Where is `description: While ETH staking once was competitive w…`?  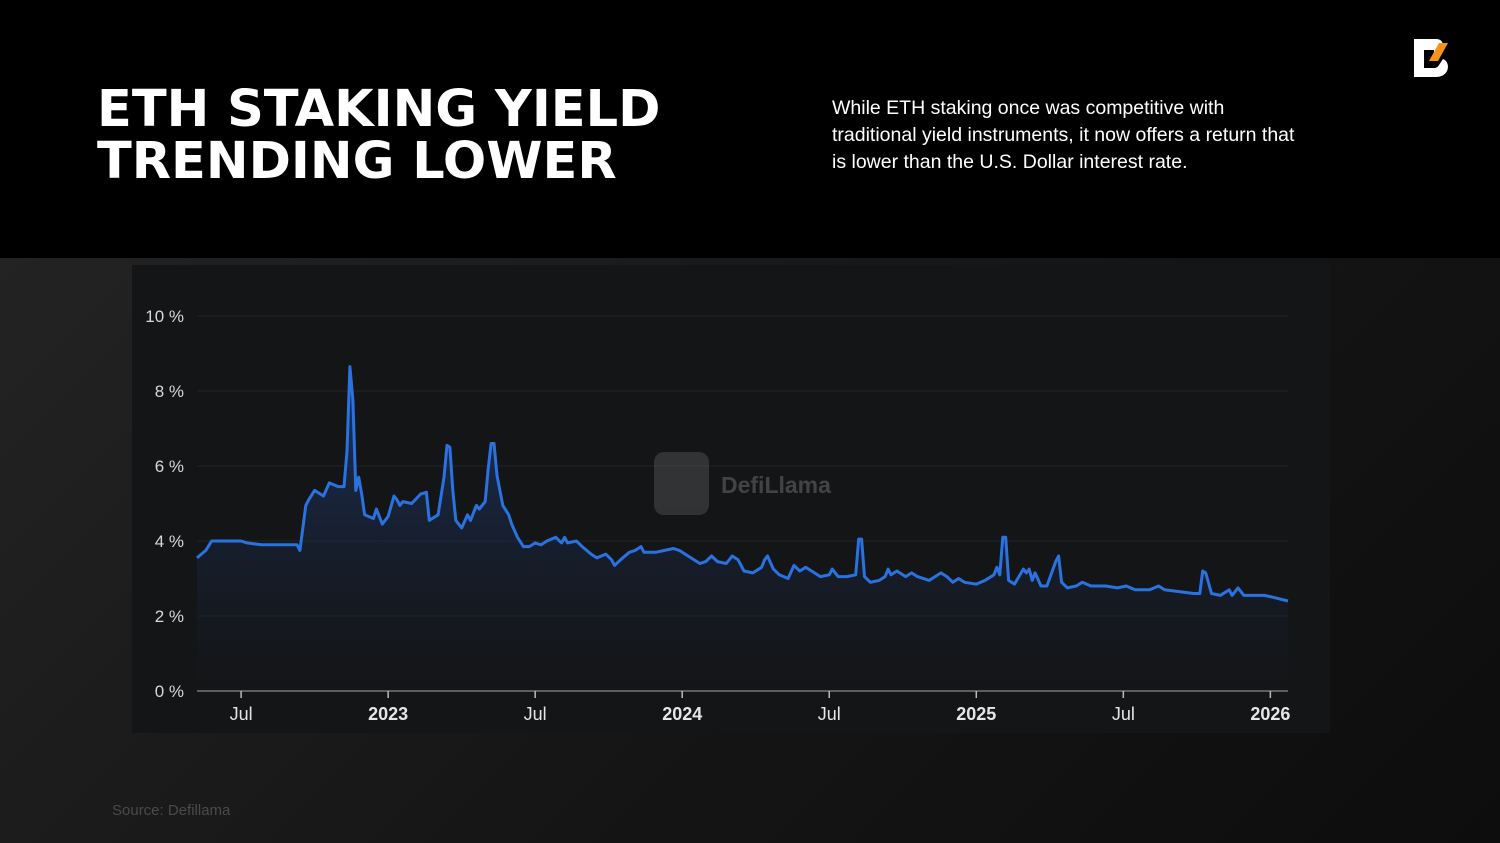
description: While ETH staking once was competitive w… is located at coordinates (1063, 135).